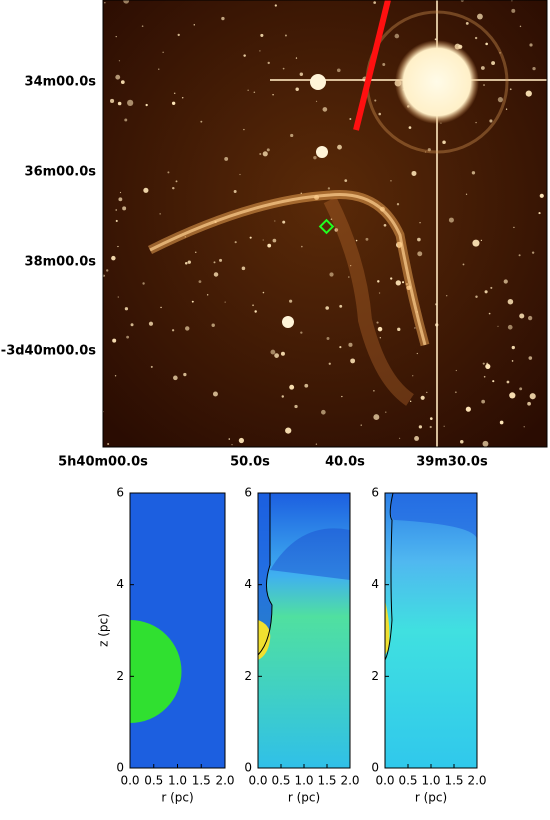  I want to click on x-tick-label: 2.0, so click(224, 781).